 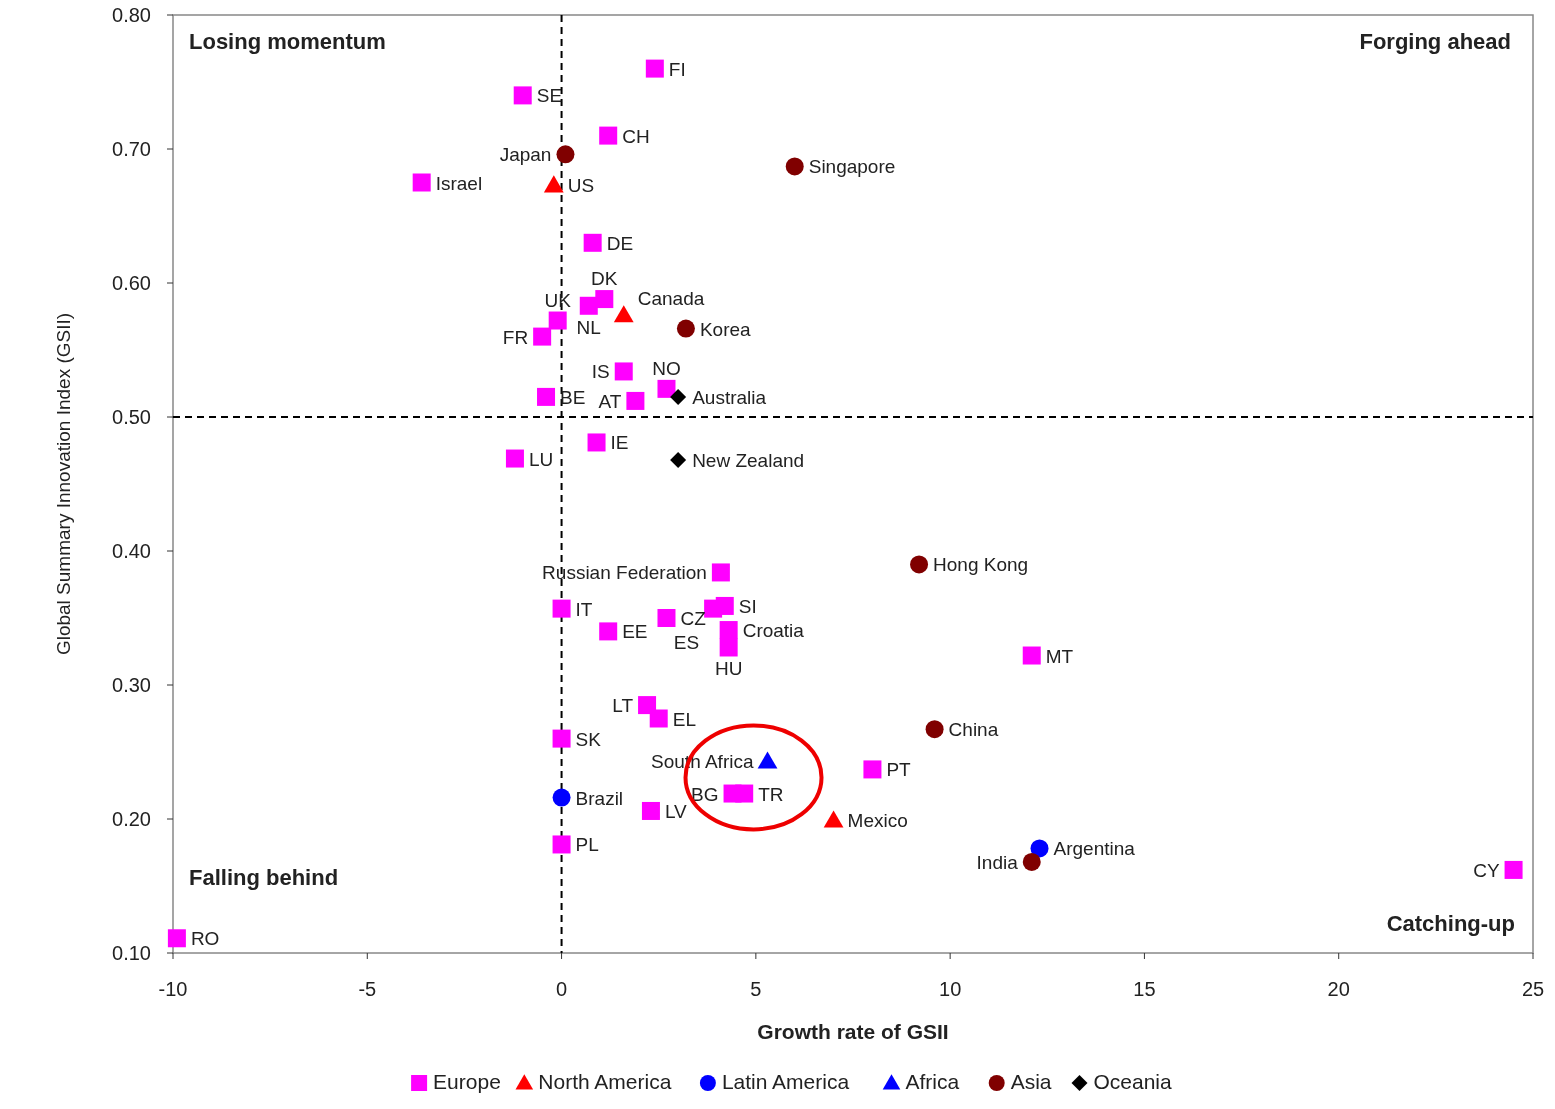 What do you see at coordinates (541, 459) in the screenshot?
I see `annotation: LU` at bounding box center [541, 459].